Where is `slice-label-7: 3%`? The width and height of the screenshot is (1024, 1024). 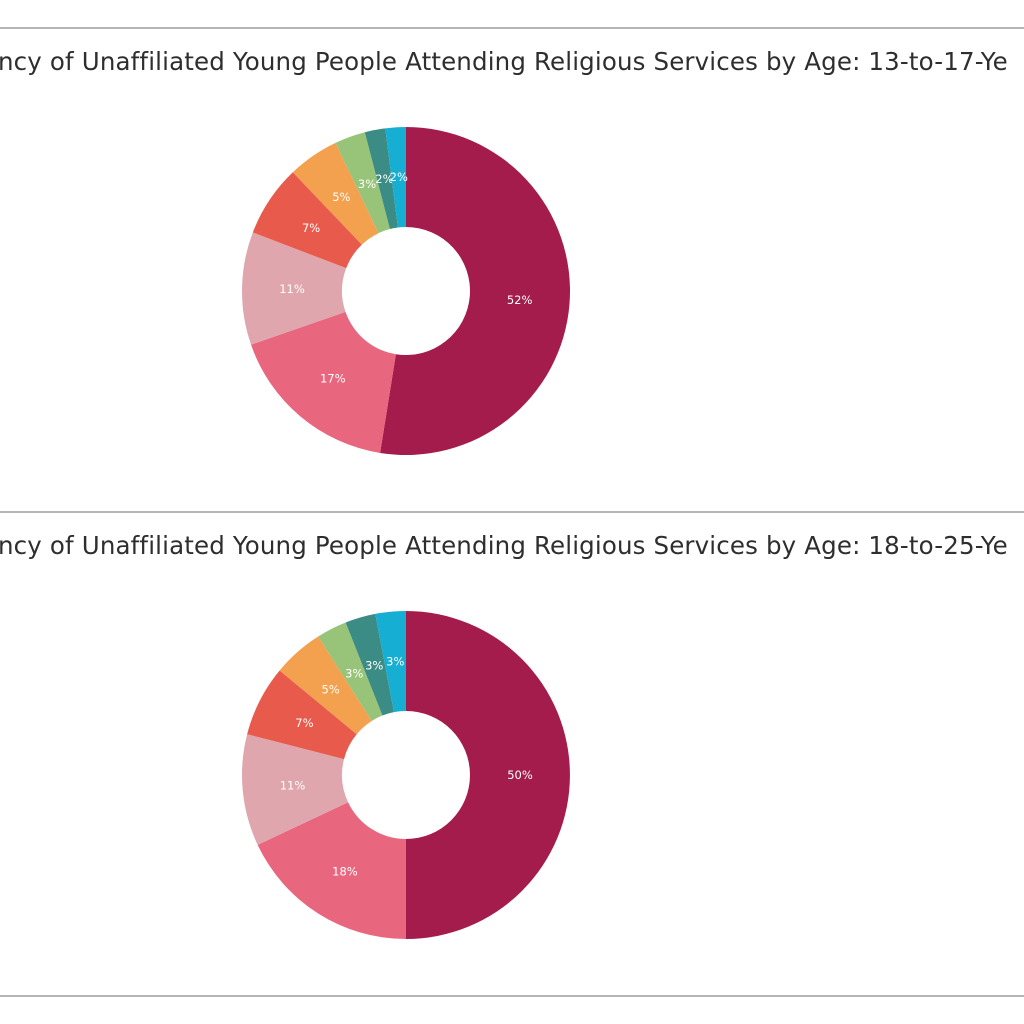
slice-label-7: 3% is located at coordinates (395, 662).